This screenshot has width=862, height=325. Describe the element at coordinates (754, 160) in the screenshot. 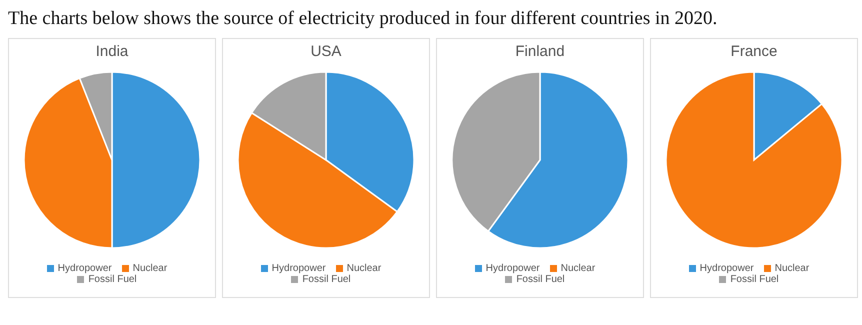

I see `pie-slice` at that location.